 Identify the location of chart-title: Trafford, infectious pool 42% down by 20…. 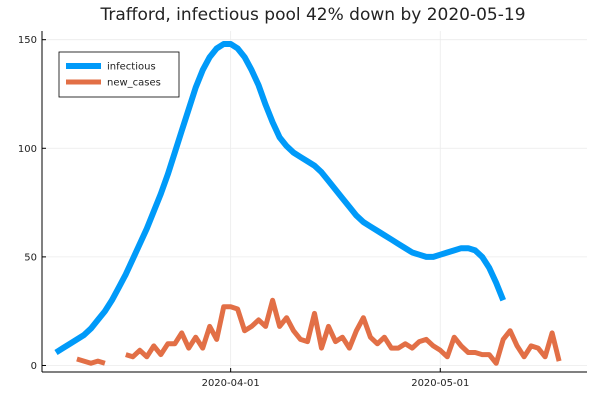
(312, 15).